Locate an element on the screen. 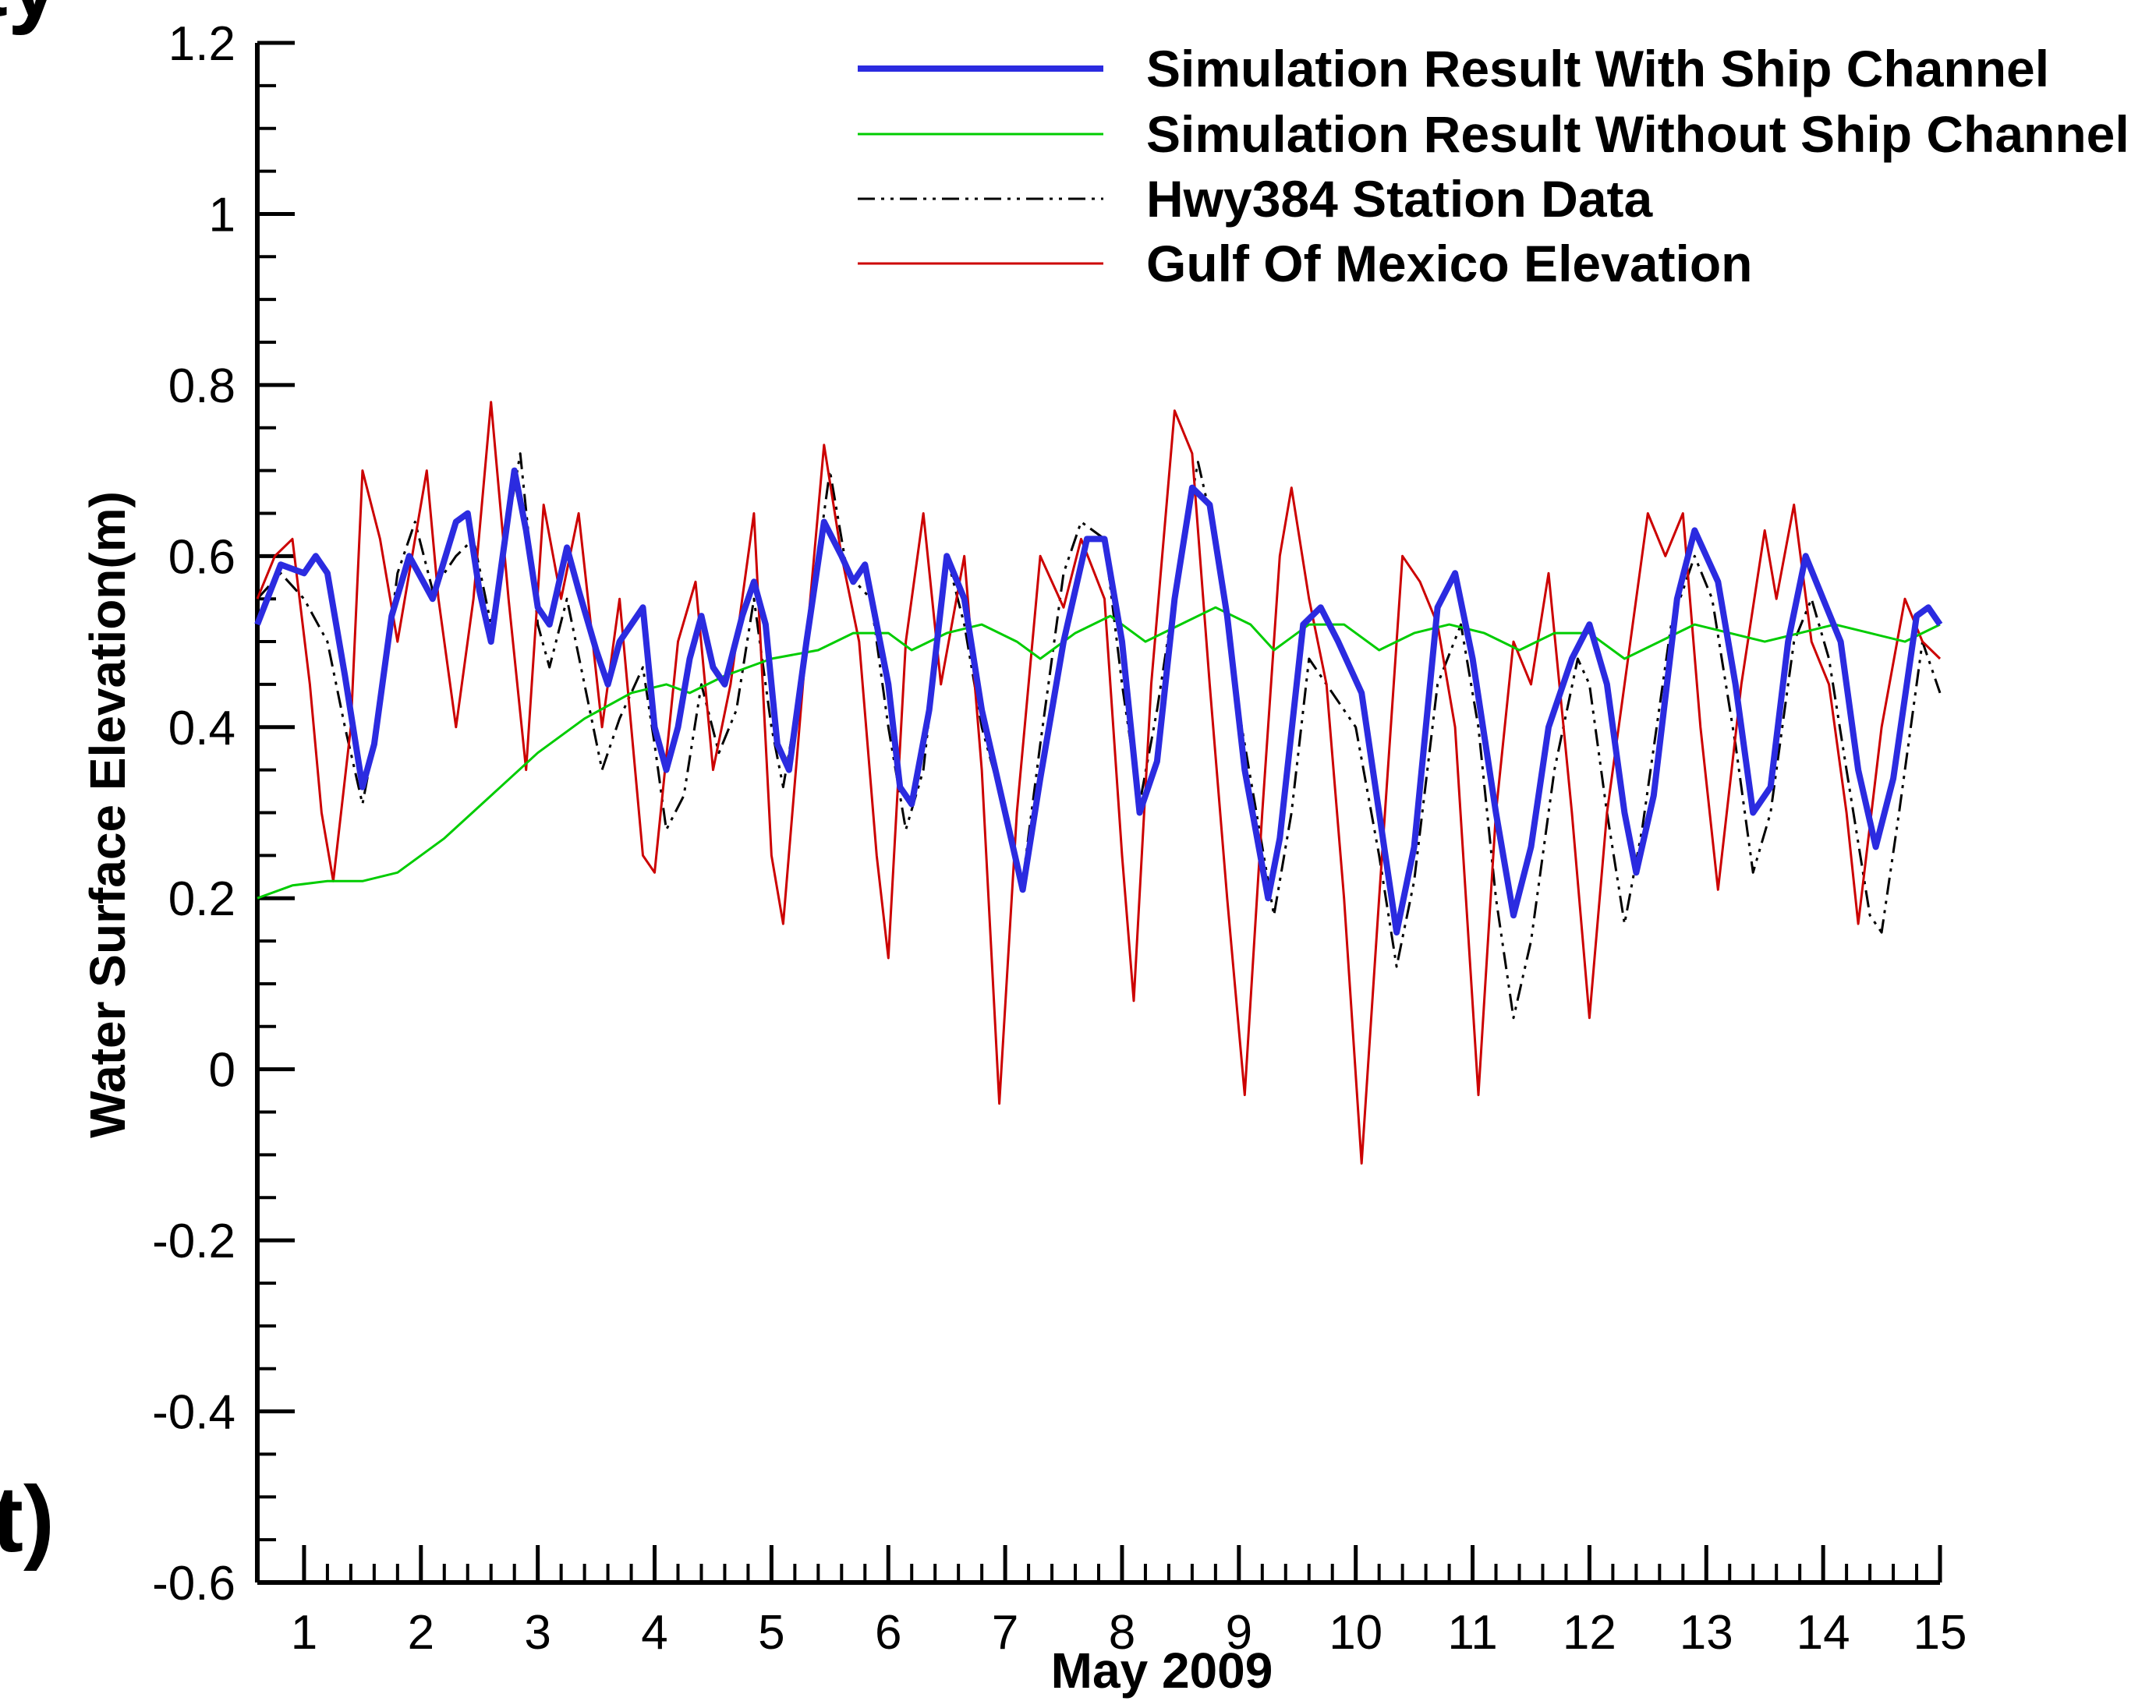 Image resolution: width=2156 pixels, height=1708 pixels. y-tick-label: 0 is located at coordinates (222, 1071).